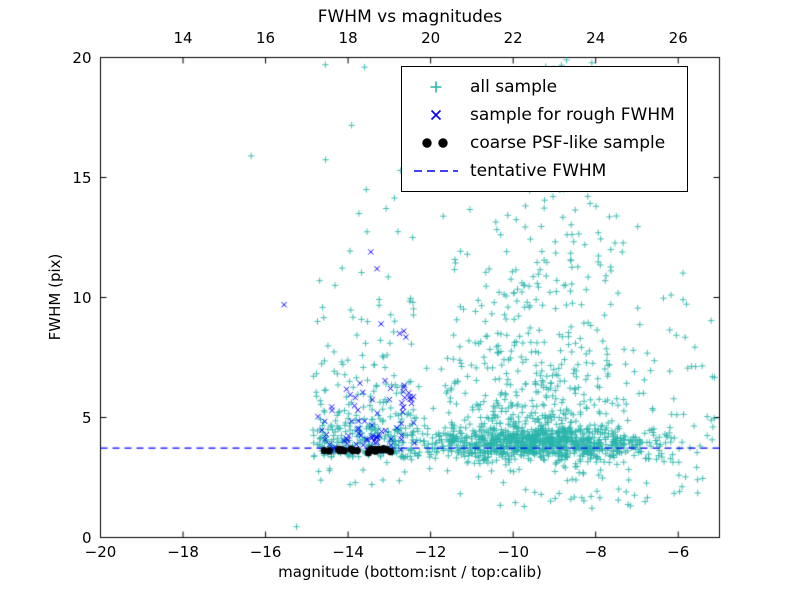  I want to click on x-tick-label: −12, so click(430, 552).